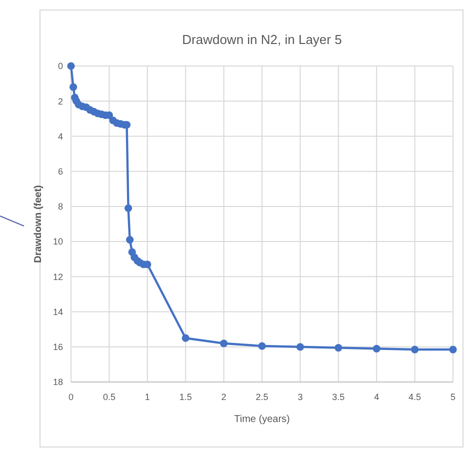 The height and width of the screenshot is (455, 471). Describe the element at coordinates (57, 311) in the screenshot. I see `y-tick-label: 14` at that location.